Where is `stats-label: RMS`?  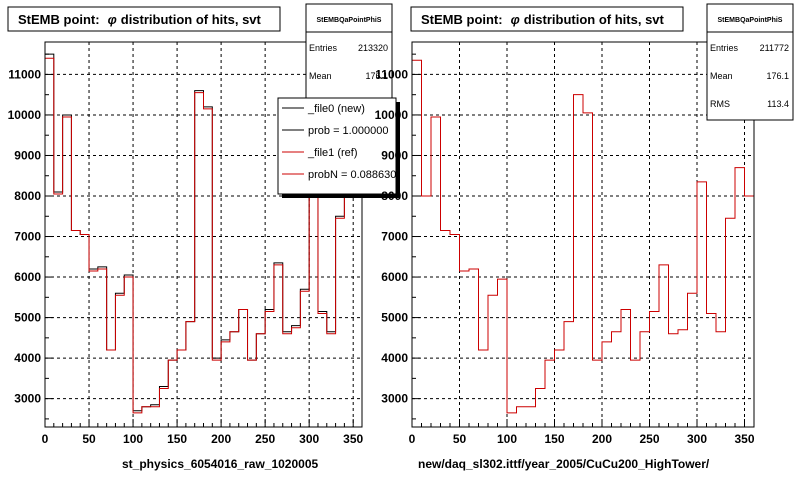
stats-label: RMS is located at coordinates (720, 104).